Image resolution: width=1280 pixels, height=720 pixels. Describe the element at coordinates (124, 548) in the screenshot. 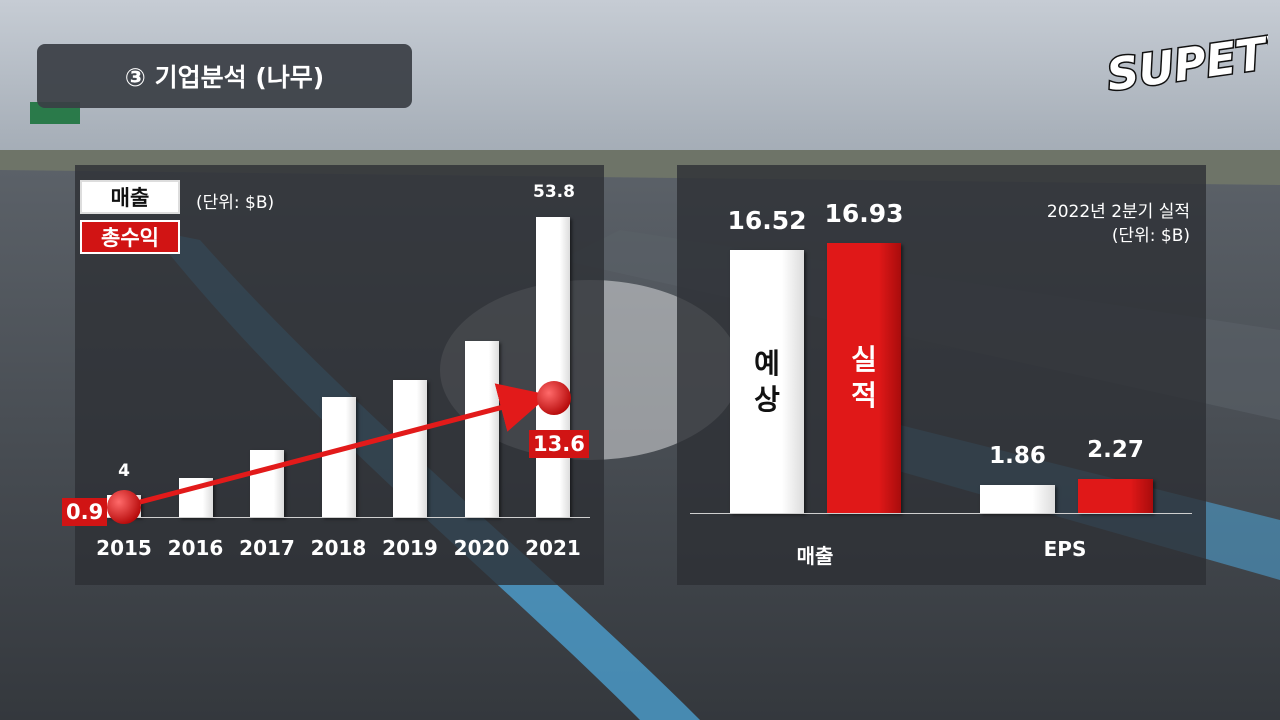

I see `year-tick-2015: 2015` at that location.